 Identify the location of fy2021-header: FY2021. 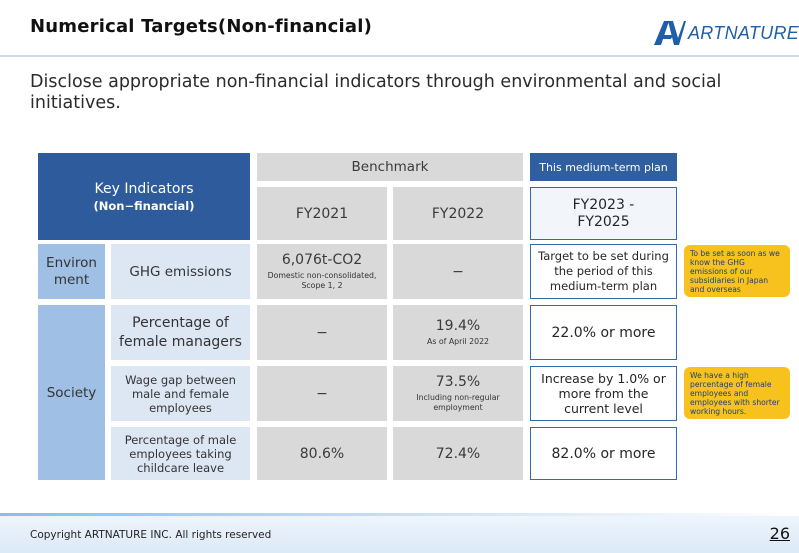
(322, 213).